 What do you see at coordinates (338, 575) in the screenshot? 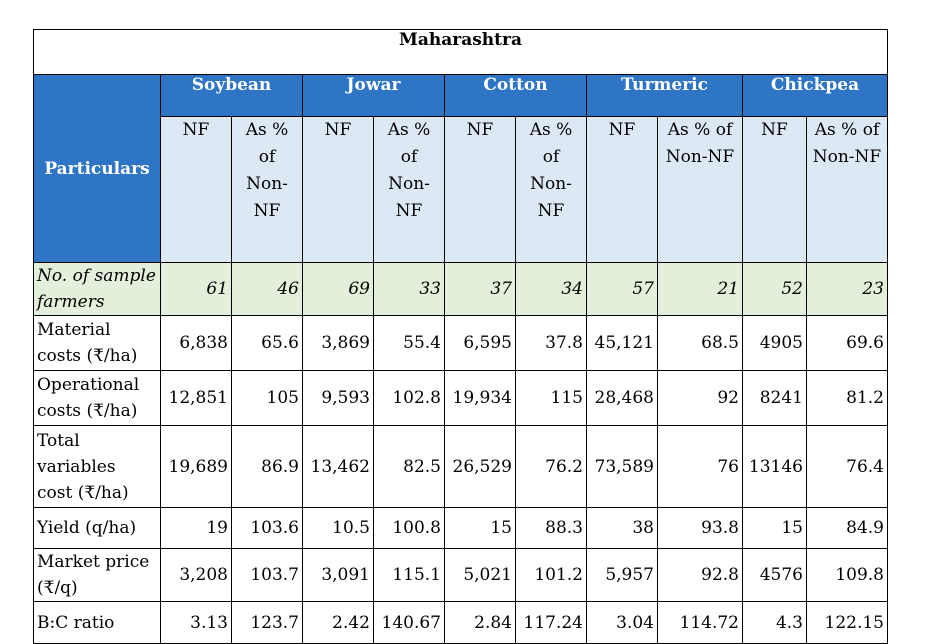
I see `nf-value-cell: 3,091` at bounding box center [338, 575].